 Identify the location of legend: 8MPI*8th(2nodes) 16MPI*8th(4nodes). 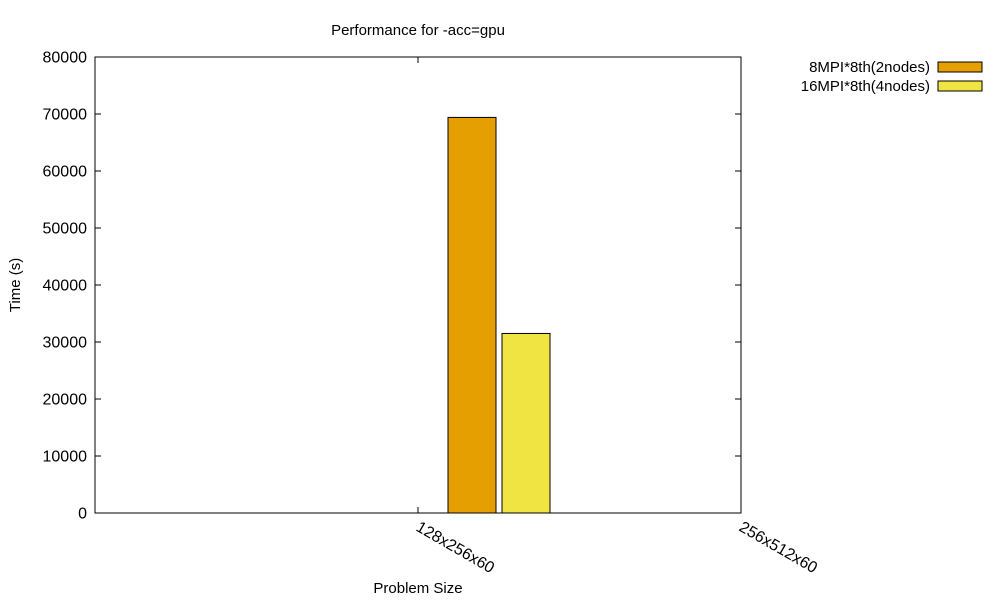
(892, 77).